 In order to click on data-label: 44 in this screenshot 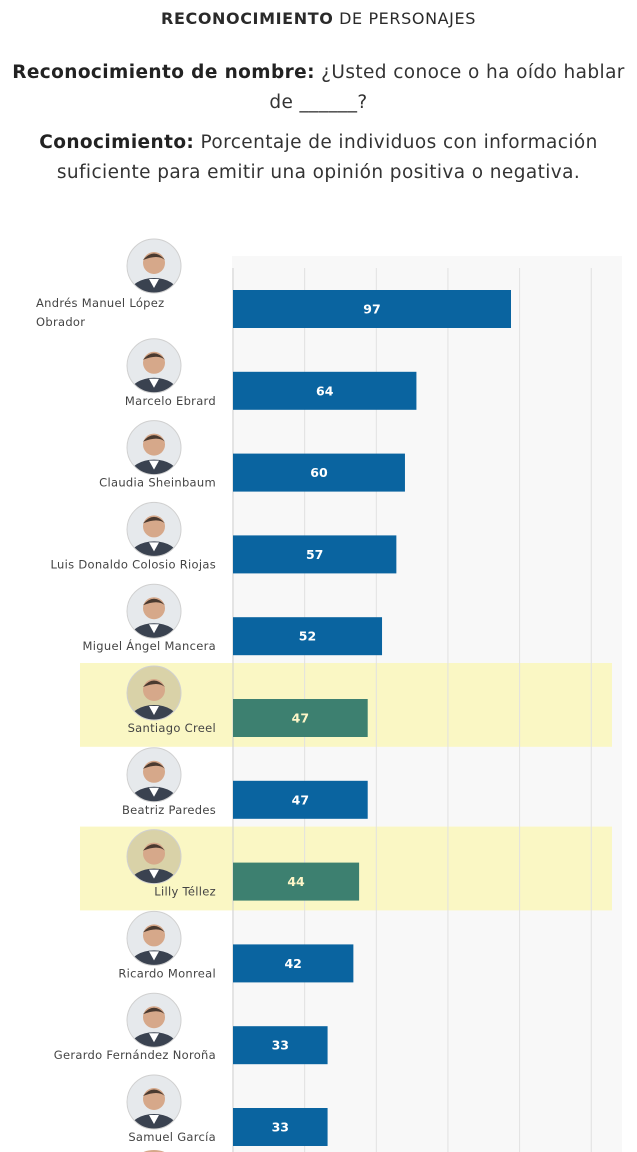, I will do `click(296, 881)`.